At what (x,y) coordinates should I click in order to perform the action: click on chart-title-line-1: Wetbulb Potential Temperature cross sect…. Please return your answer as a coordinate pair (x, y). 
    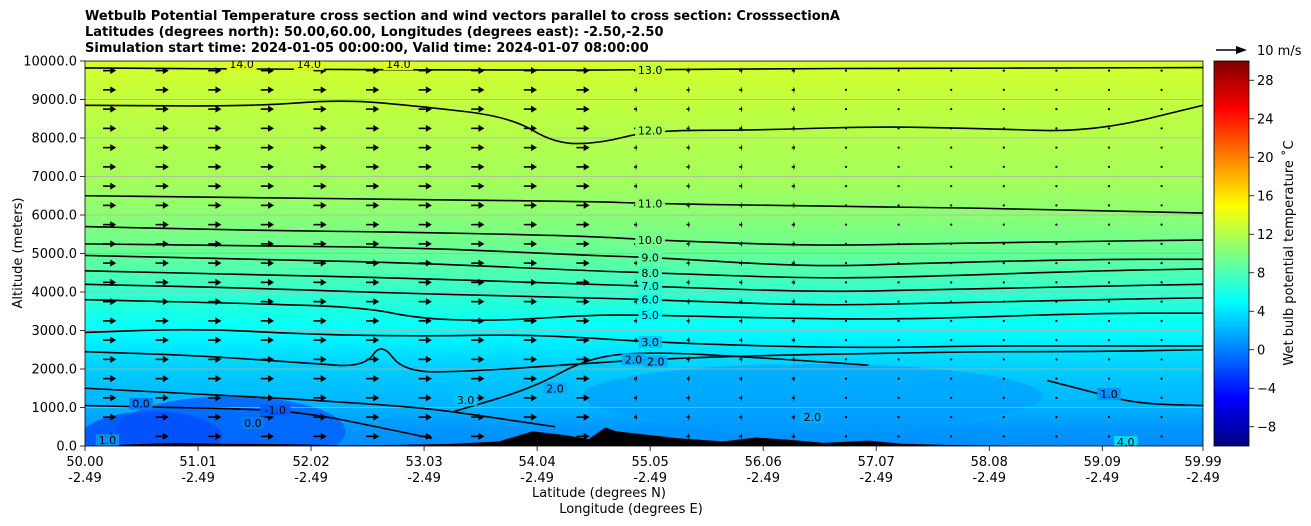
    Looking at the image, I should click on (462, 16).